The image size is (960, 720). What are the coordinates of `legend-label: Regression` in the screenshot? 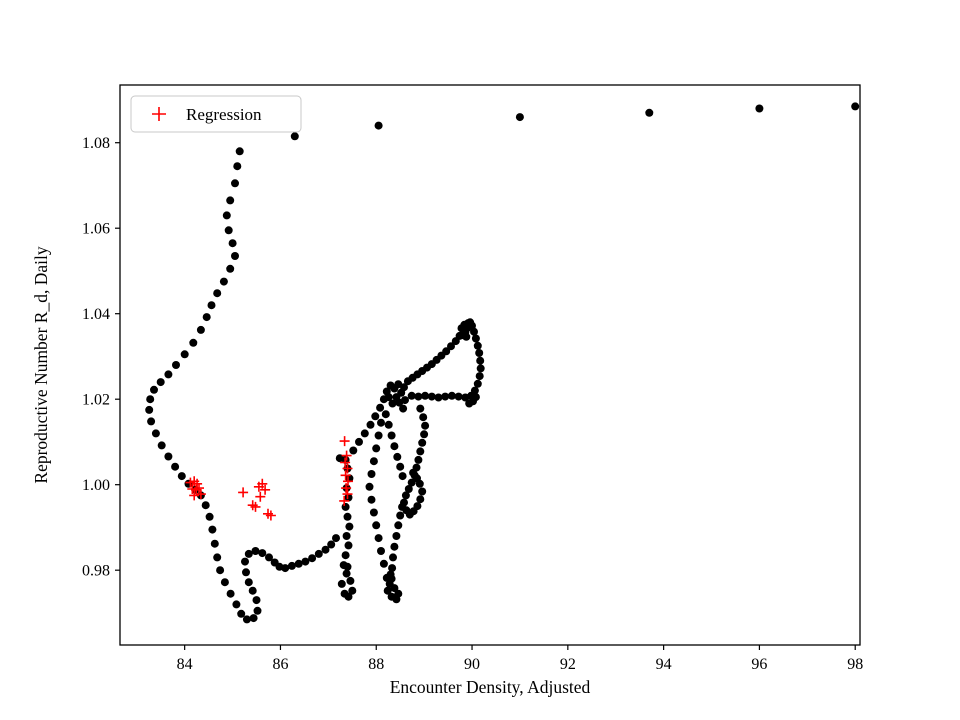 It's located at (224, 114).